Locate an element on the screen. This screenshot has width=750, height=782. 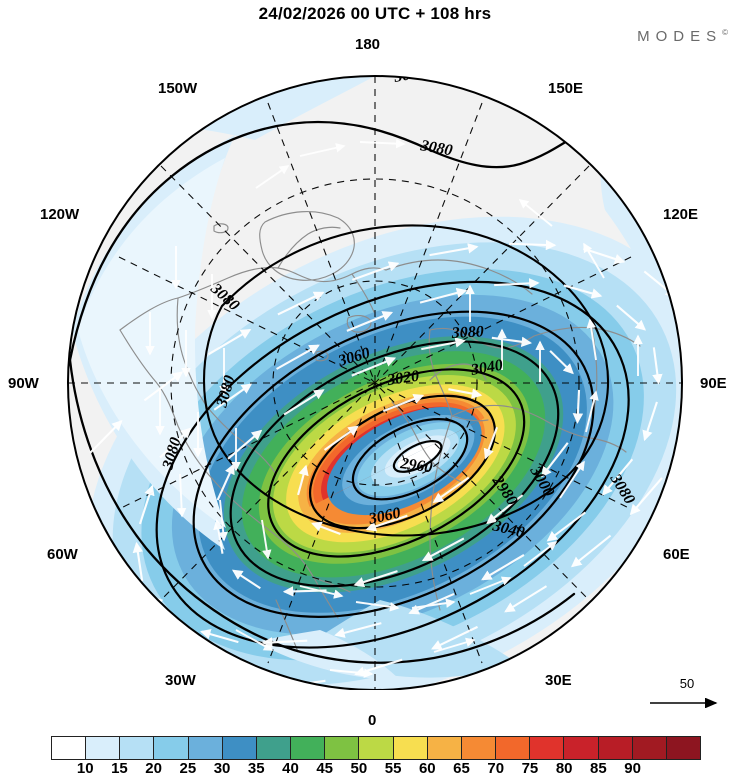
colorbar-tick-label: 20 is located at coordinates (153, 768).